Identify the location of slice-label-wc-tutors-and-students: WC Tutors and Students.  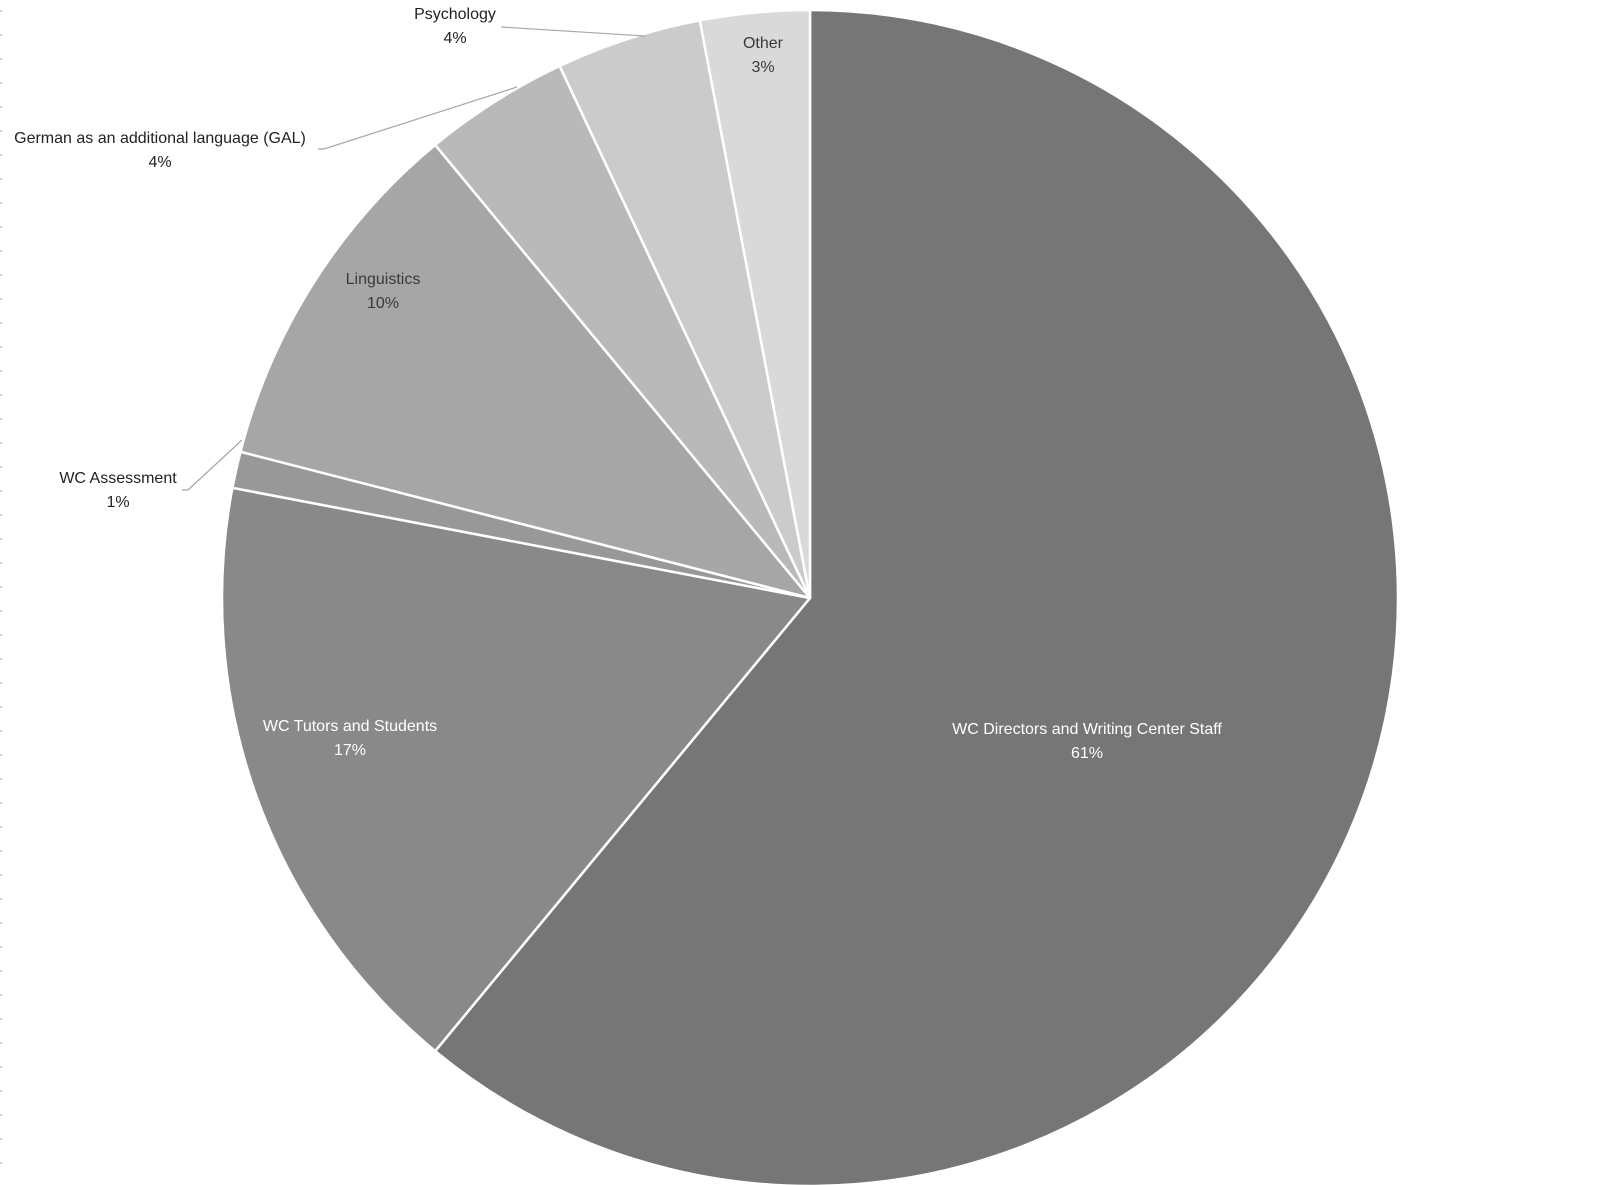
(350, 726).